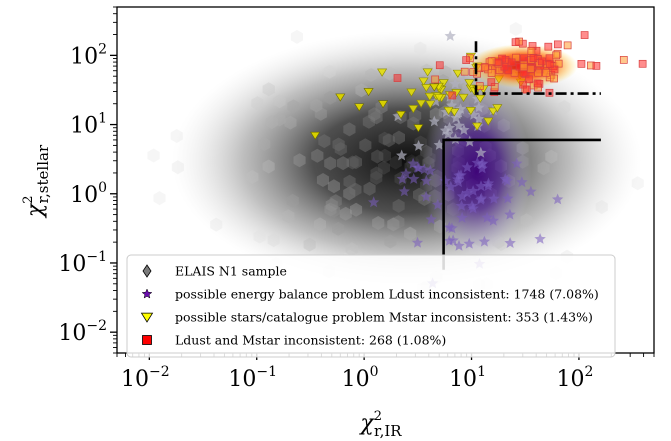 The width and height of the screenshot is (671, 441). Describe the element at coordinates (88, 55) in the screenshot. I see `y-tick-label: 102` at that location.